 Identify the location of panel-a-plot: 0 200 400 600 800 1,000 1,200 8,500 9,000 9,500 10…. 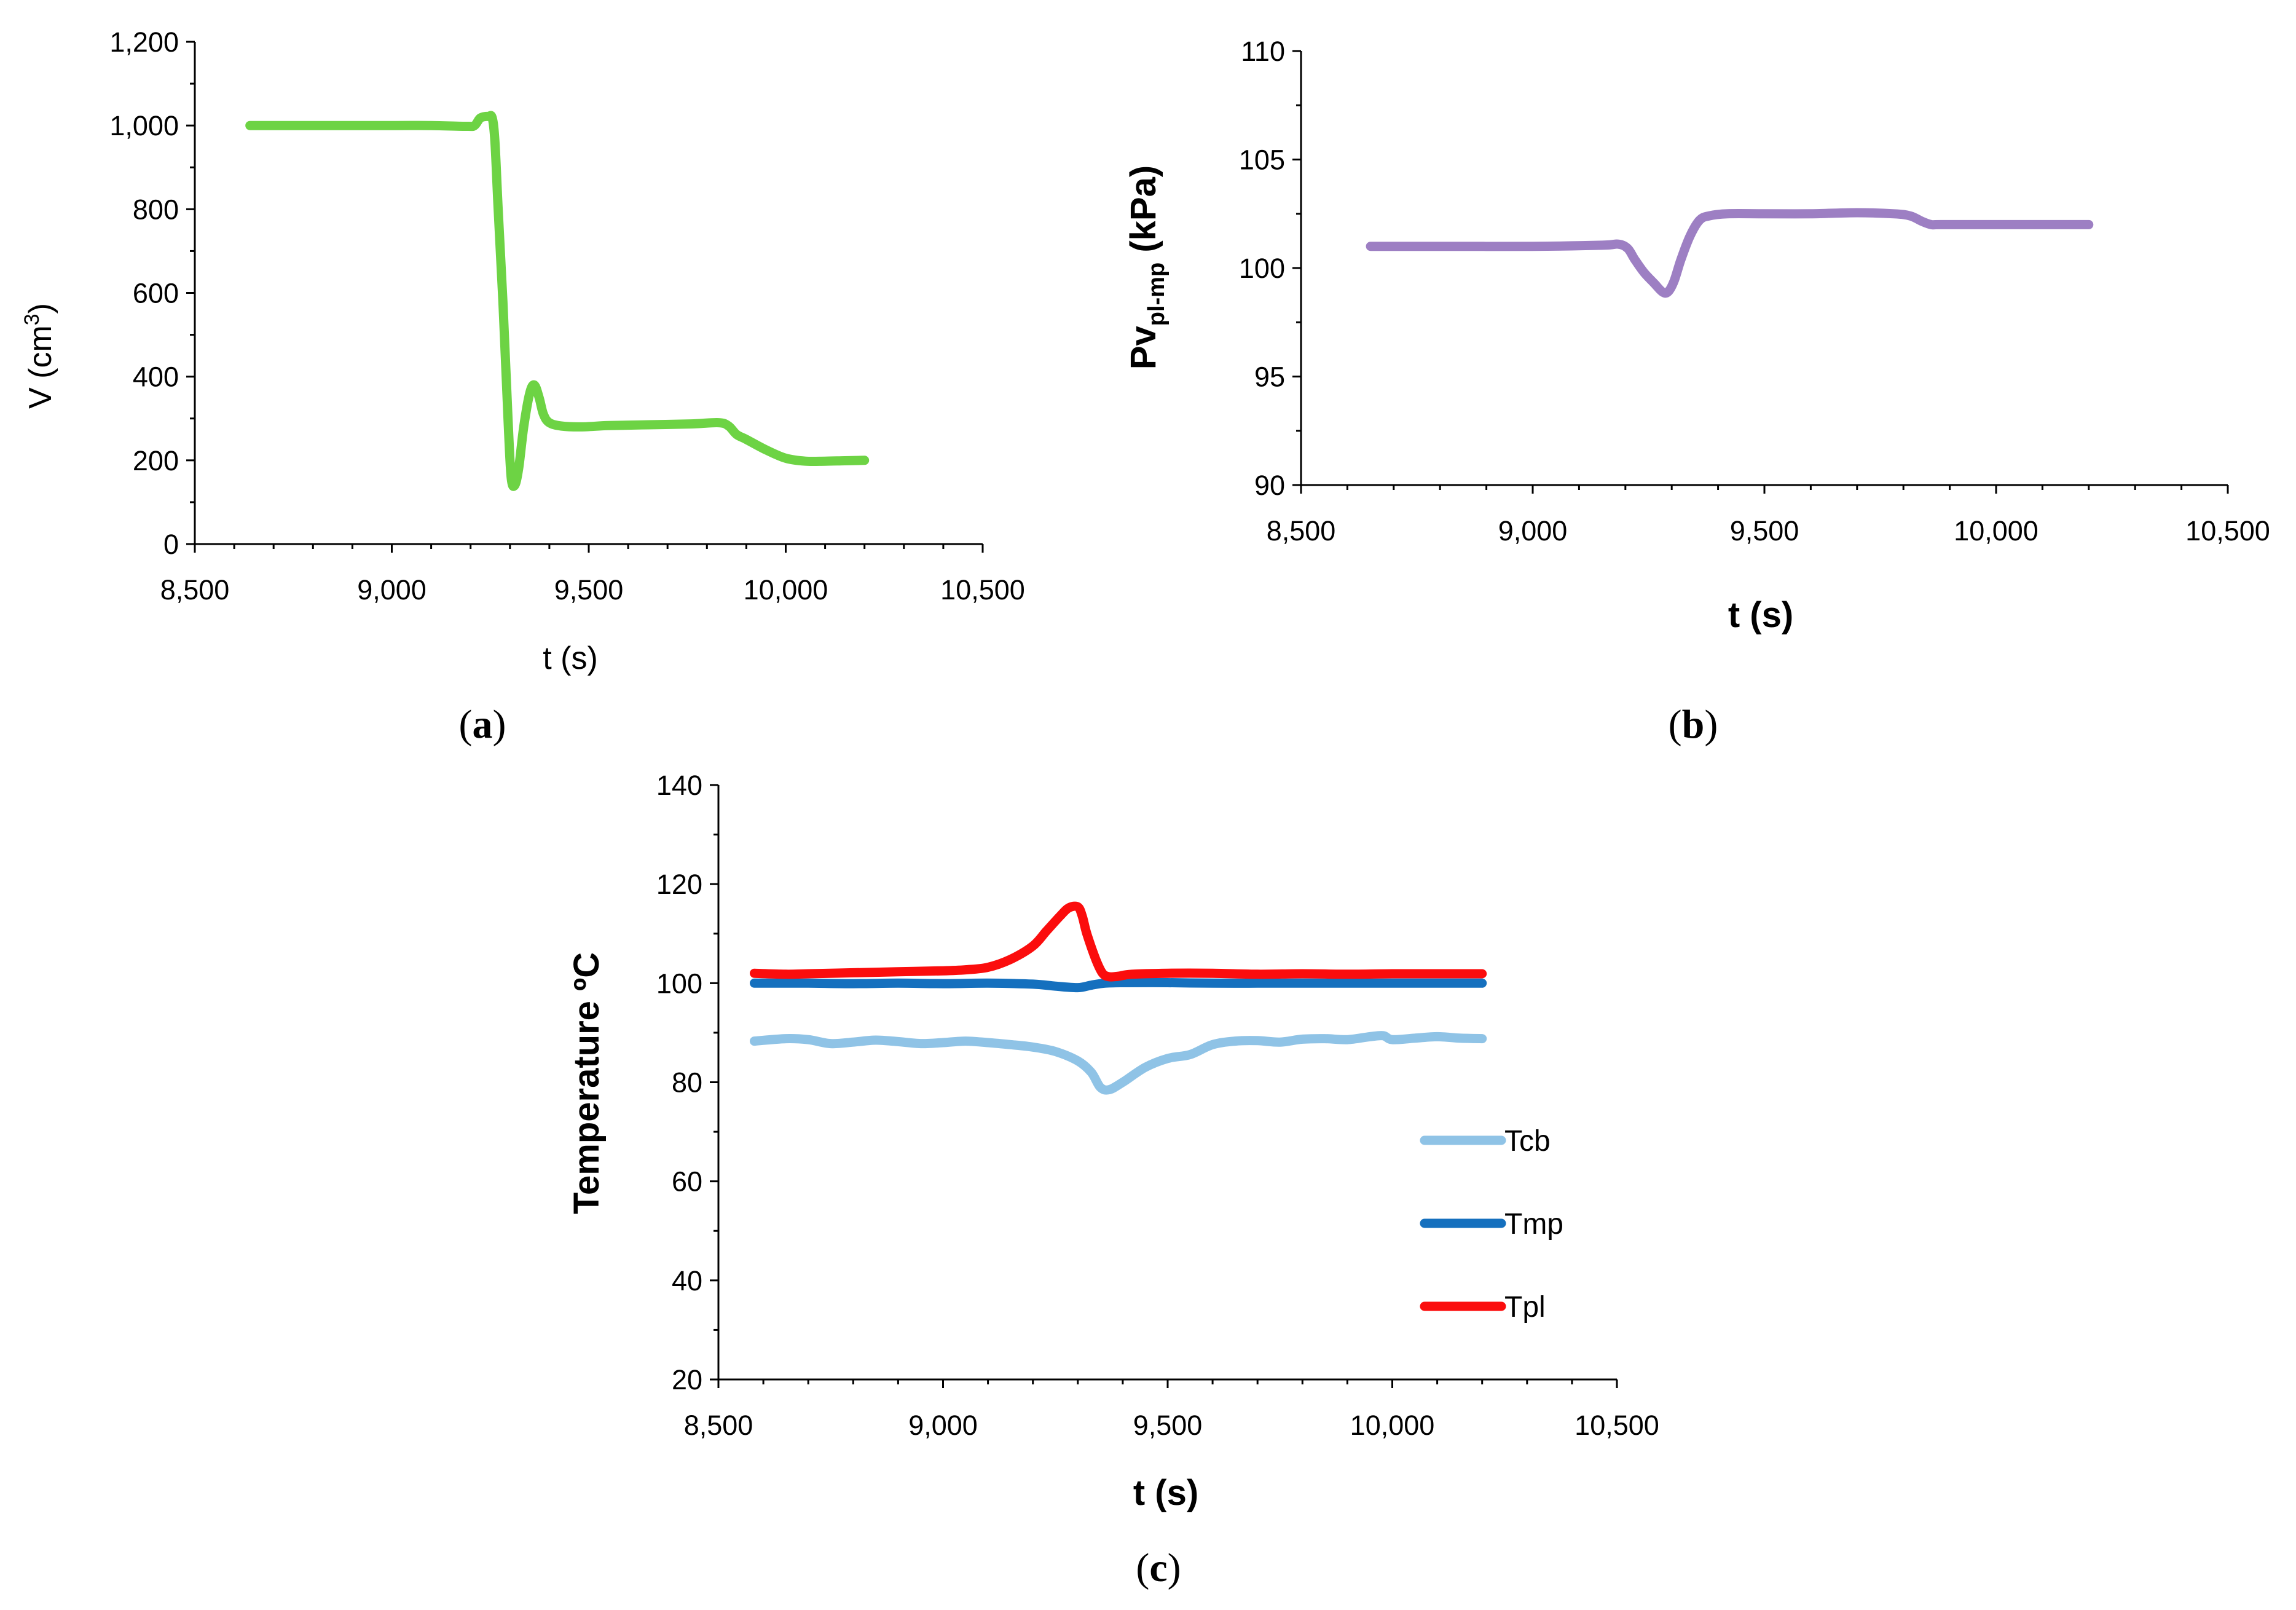
(566, 316).